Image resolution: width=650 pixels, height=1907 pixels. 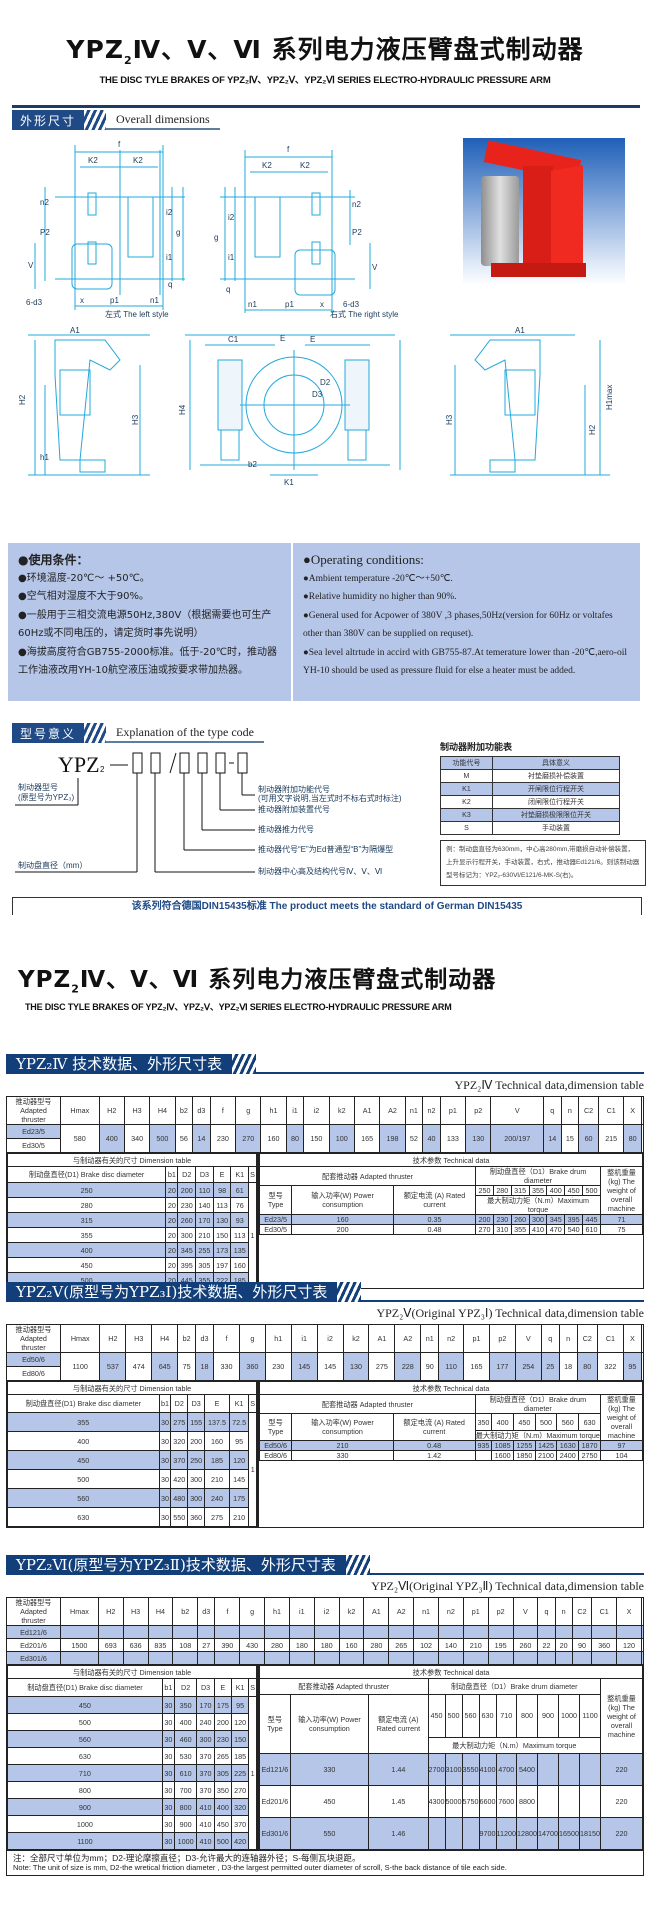 I want to click on cell: 630, so click(x=85, y=1756).